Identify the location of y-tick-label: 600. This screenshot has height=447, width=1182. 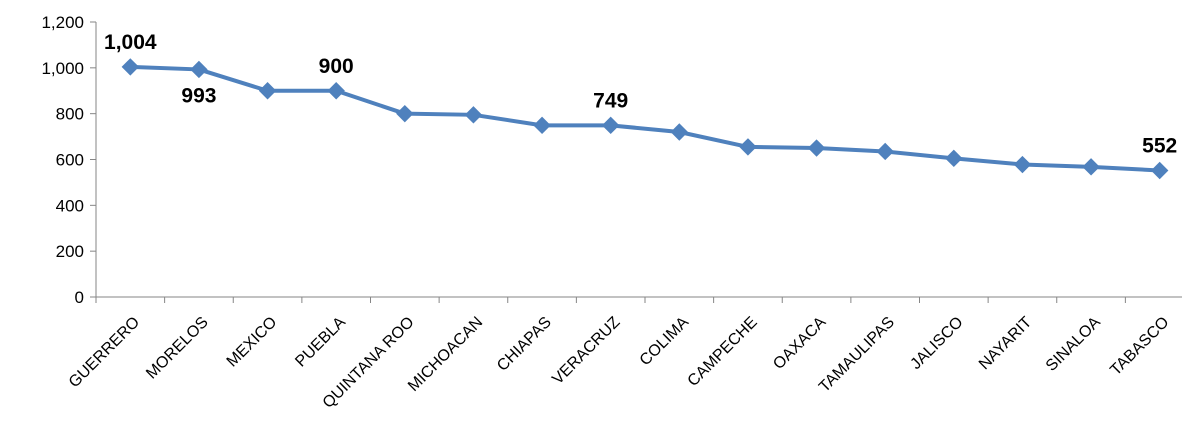
(70, 160).